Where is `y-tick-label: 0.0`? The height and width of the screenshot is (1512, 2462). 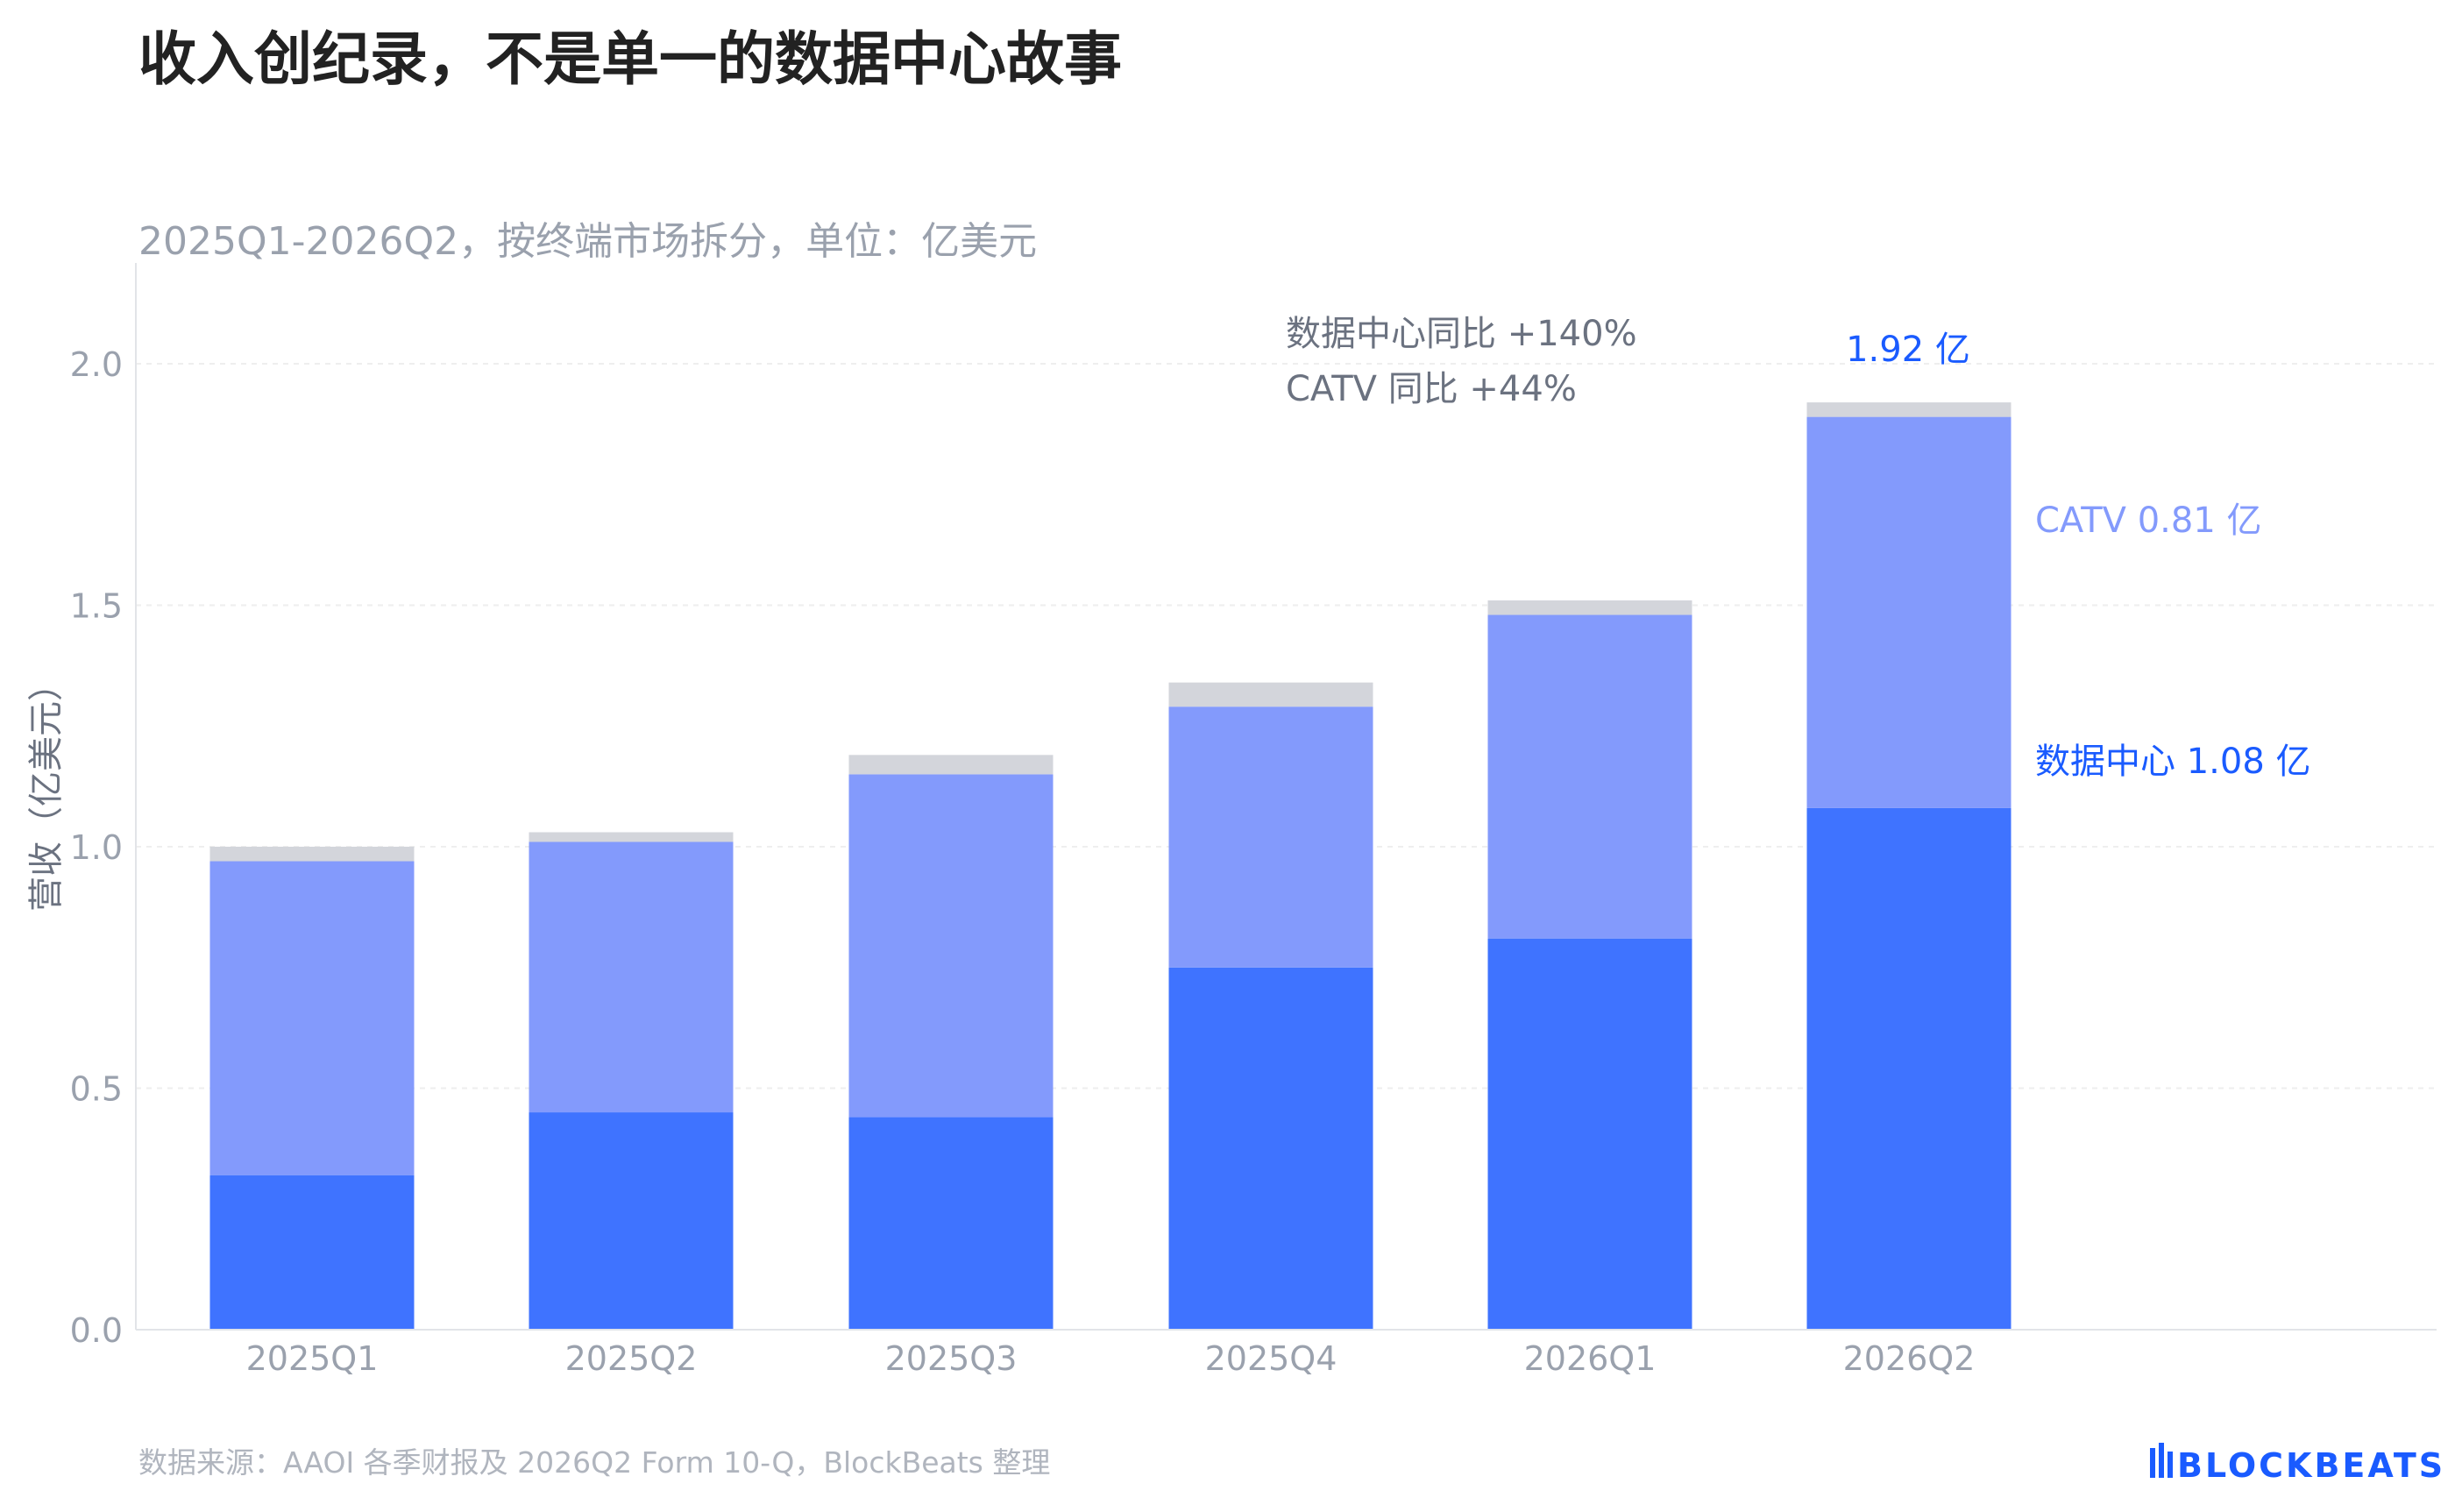 y-tick-label: 0.0 is located at coordinates (96, 1330).